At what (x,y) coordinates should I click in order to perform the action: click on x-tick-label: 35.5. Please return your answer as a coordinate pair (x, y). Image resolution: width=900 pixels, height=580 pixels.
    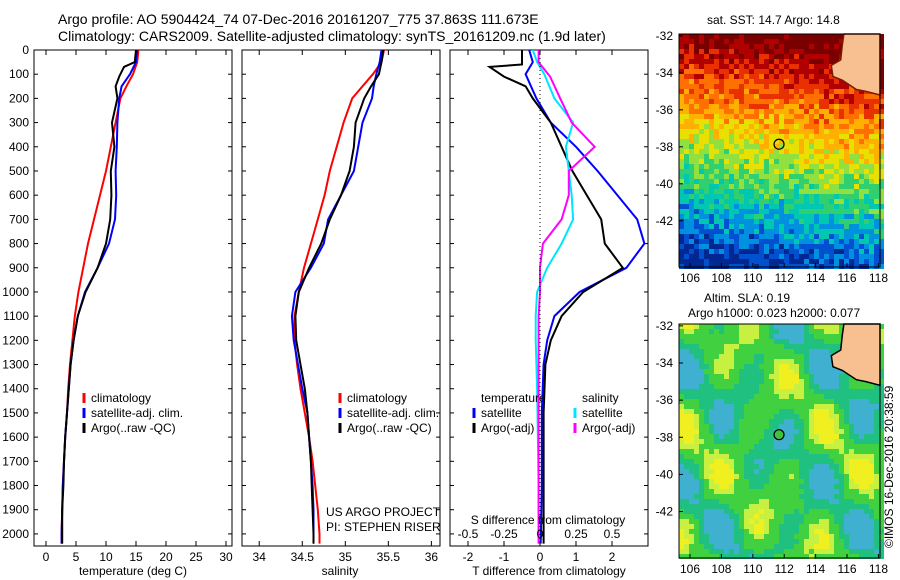
    Looking at the image, I should click on (389, 557).